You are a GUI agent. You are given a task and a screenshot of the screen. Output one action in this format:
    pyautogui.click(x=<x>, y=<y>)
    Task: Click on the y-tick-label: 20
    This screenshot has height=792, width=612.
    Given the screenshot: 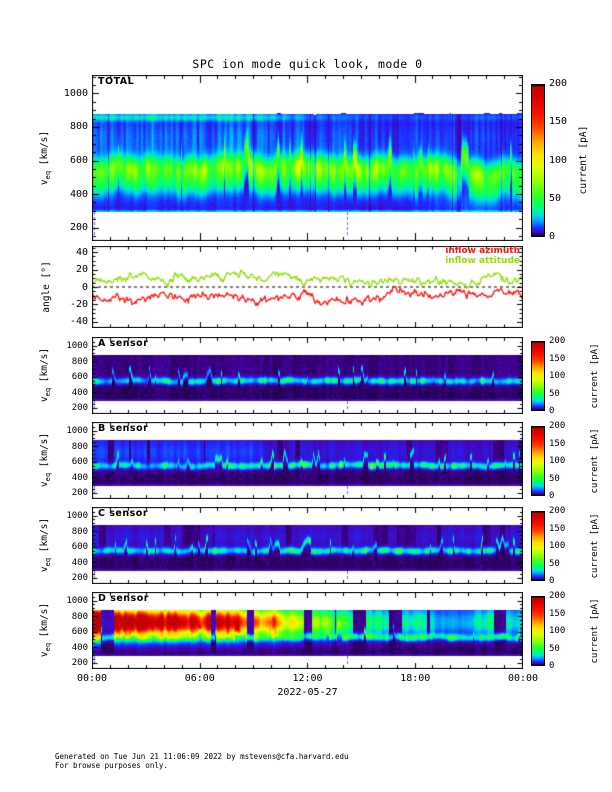 What is the action you would take?
    pyautogui.click(x=81, y=270)
    